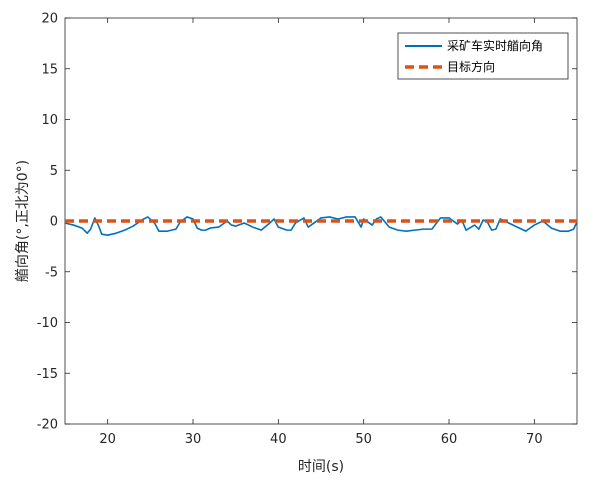 Image resolution: width=600 pixels, height=487 pixels. Describe the element at coordinates (49, 69) in the screenshot. I see `y-tick-label: 15` at that location.